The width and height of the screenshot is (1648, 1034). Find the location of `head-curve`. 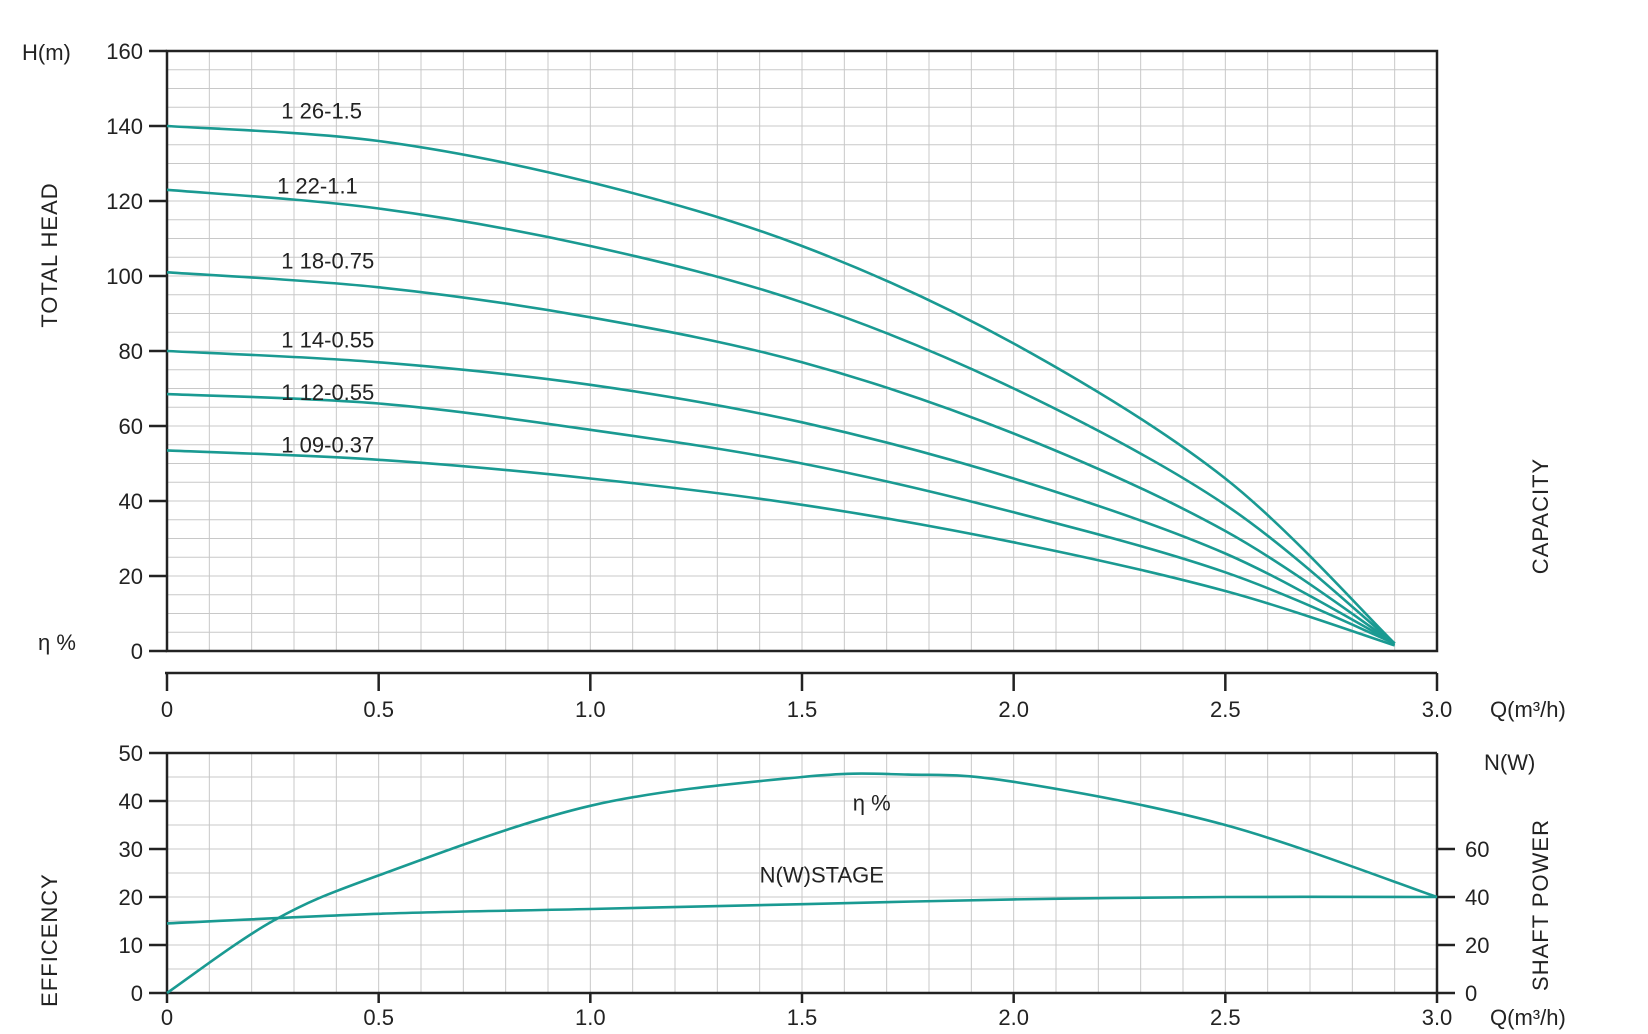

head-curve is located at coordinates (781, 548).